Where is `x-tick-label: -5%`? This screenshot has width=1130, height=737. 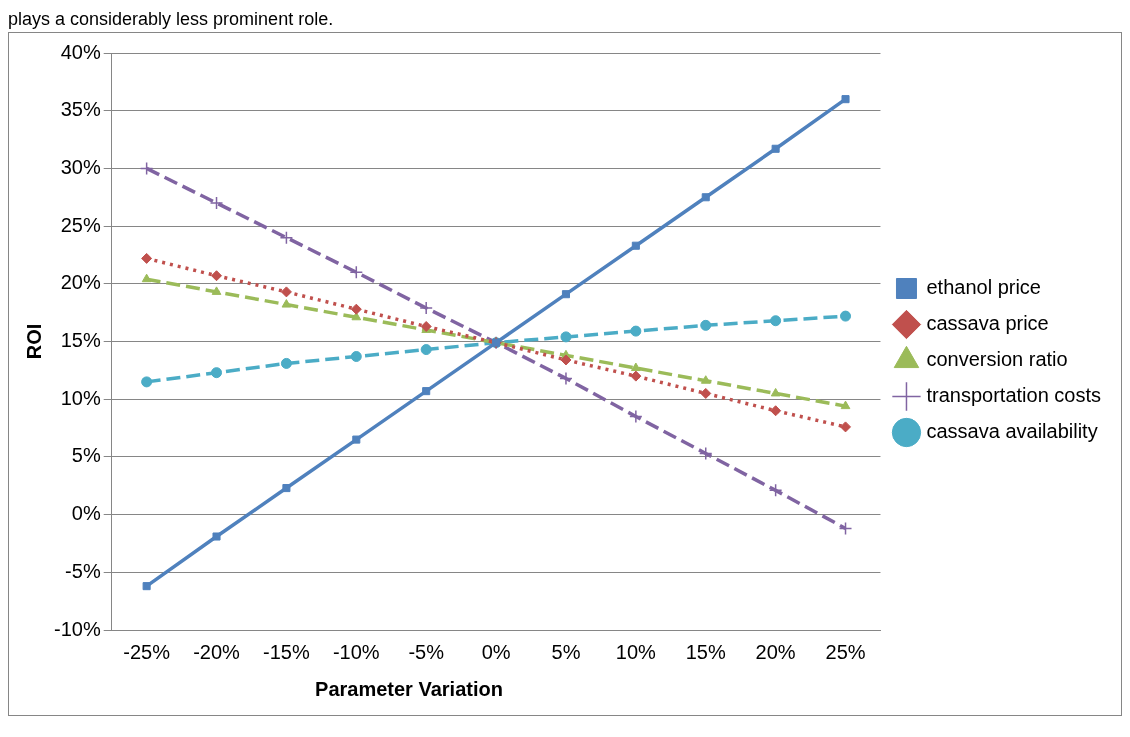 x-tick-label: -5% is located at coordinates (426, 651).